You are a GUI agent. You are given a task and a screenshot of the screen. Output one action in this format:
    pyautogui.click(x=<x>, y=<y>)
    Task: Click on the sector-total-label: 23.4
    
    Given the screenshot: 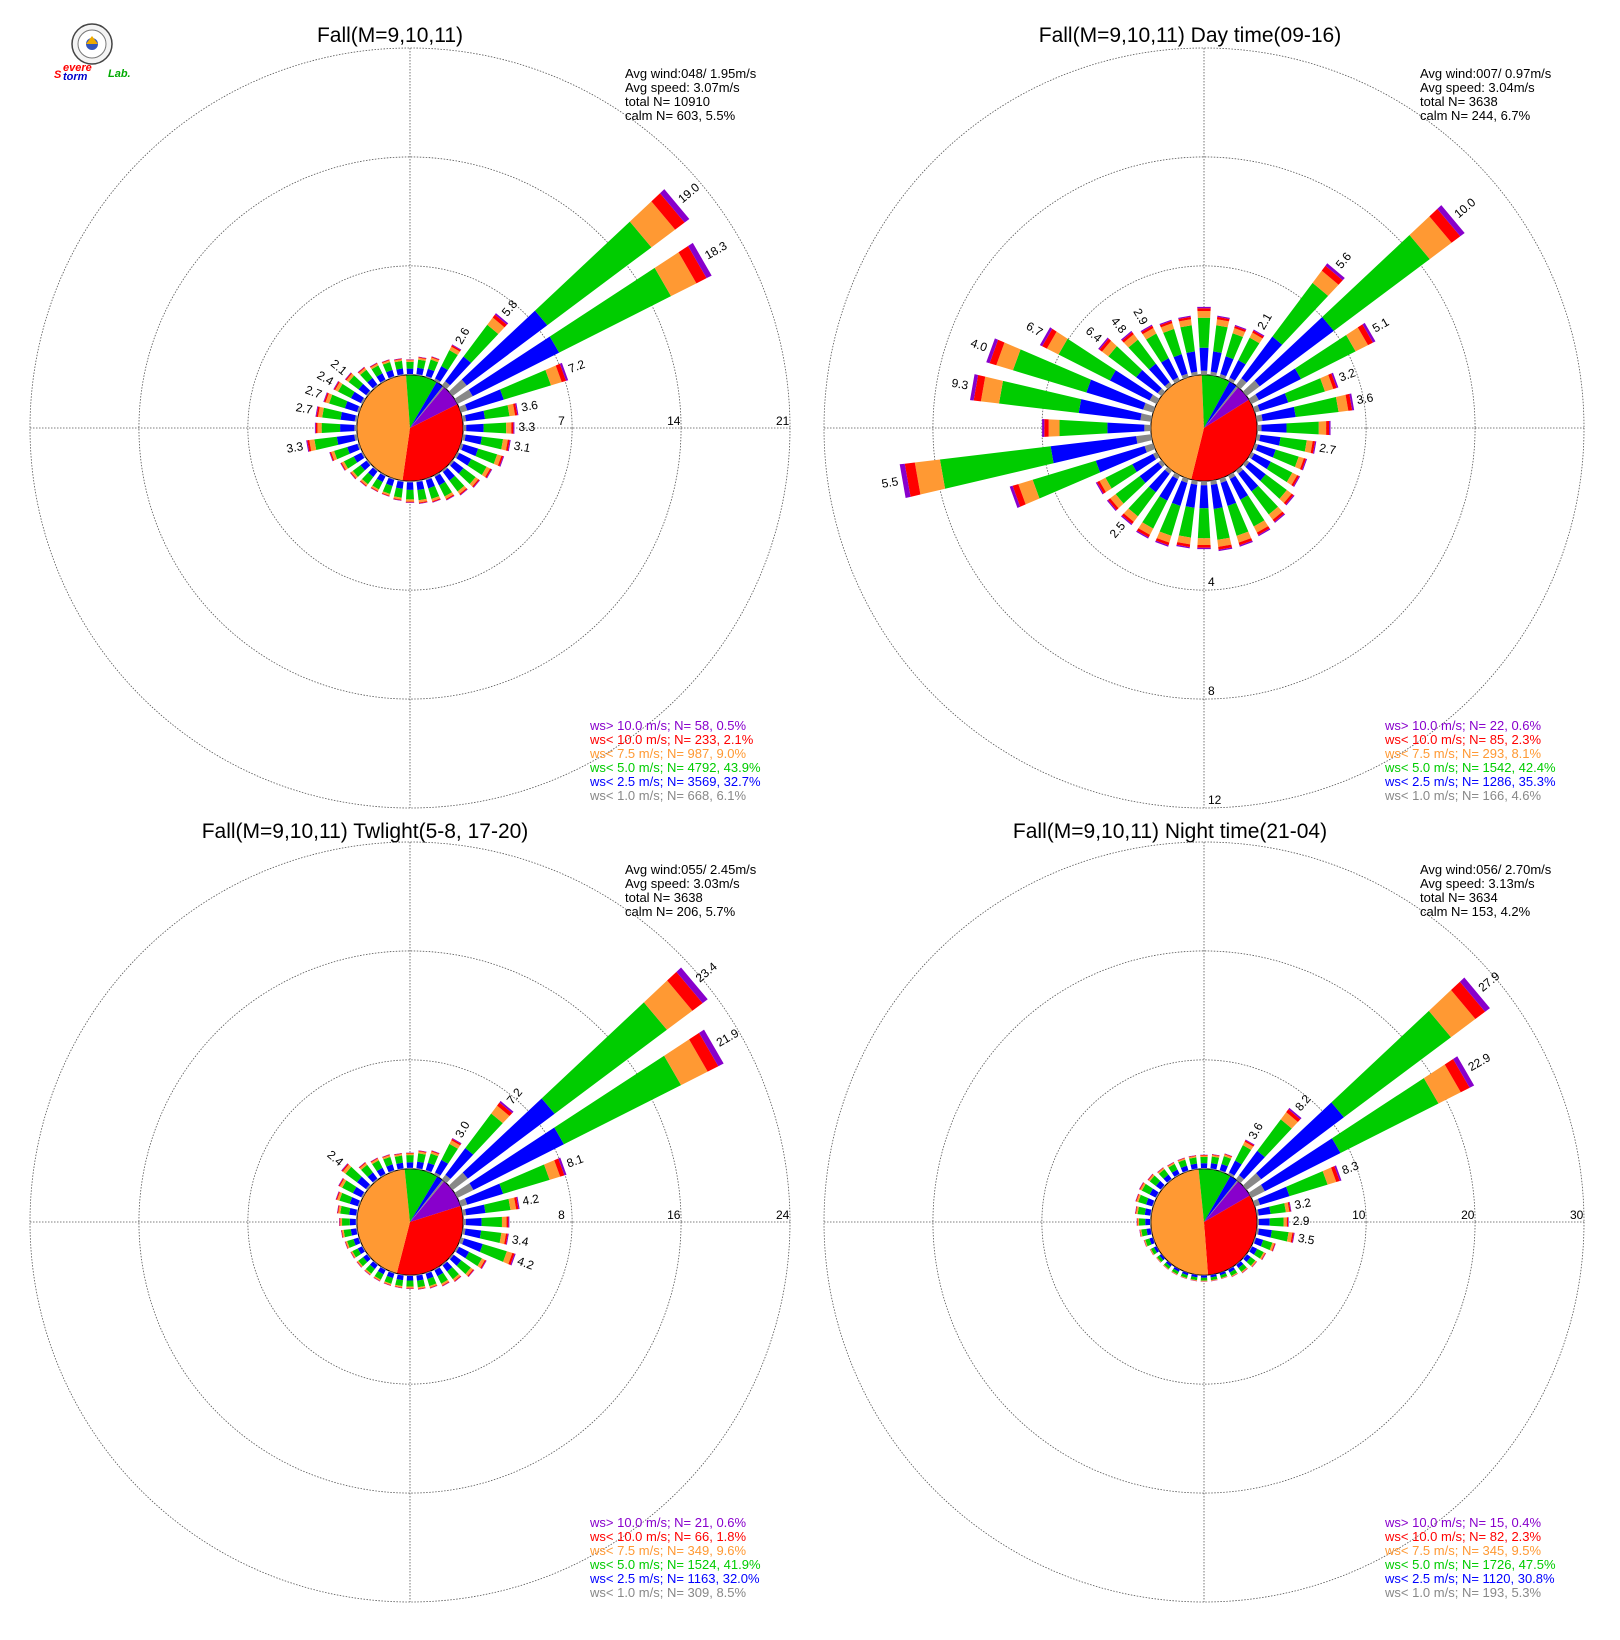 What is the action you would take?
    pyautogui.click(x=706, y=972)
    